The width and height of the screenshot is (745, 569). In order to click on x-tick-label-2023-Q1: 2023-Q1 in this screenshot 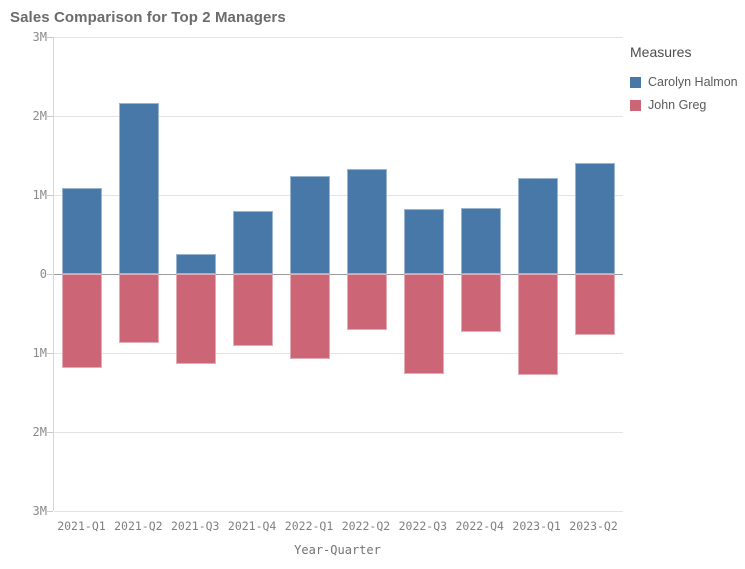, I will do `click(536, 526)`.